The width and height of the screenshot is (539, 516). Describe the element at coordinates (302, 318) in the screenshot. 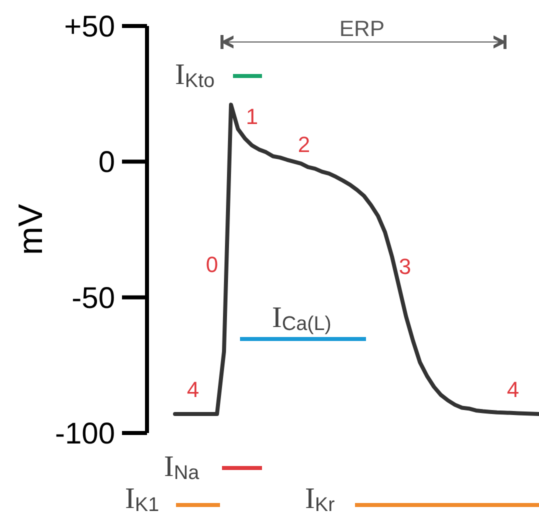

I see `annotation: I$_{Ca(L)}$` at that location.